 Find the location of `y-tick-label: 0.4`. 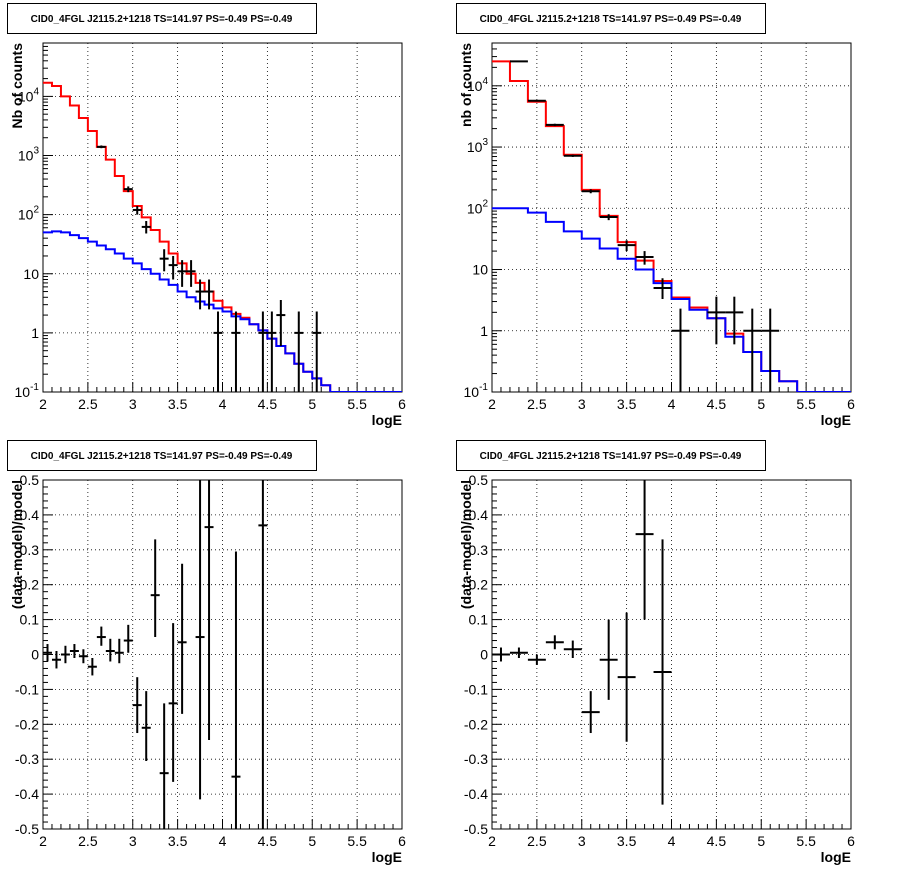

y-tick-label: 0.4 is located at coordinates (479, 515).